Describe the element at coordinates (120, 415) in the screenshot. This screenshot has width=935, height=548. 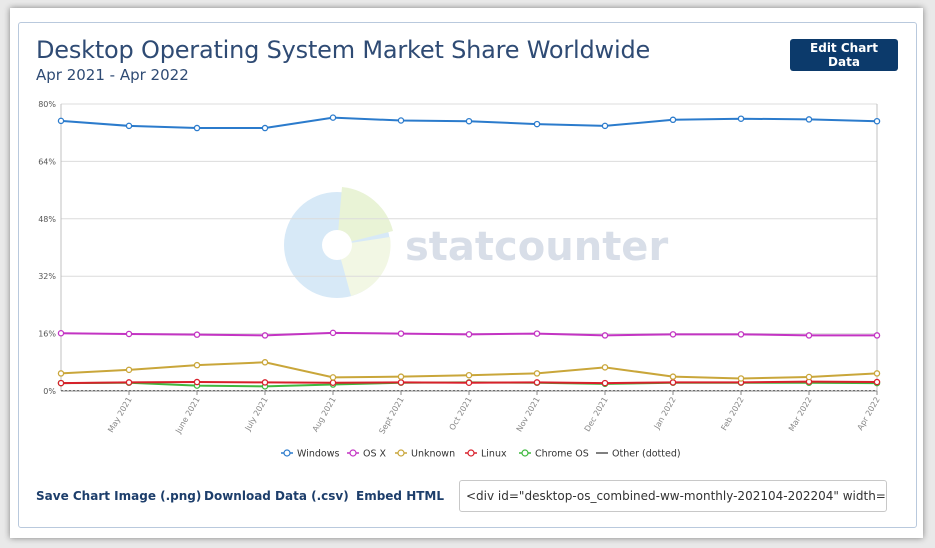
I see `x-tick-label: May 2021` at that location.